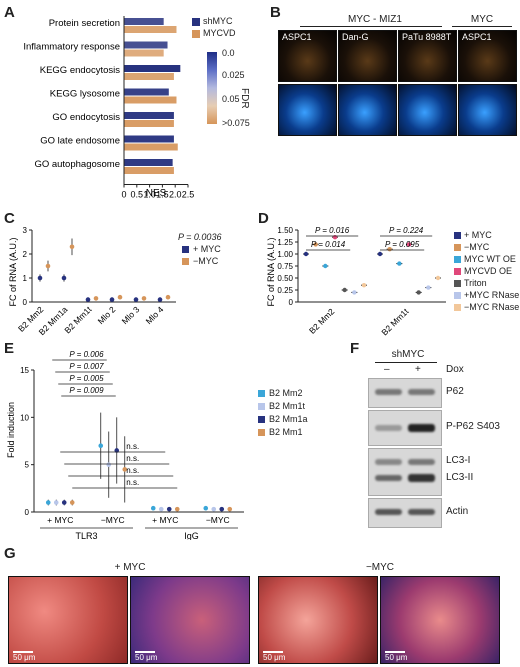  What do you see at coordinates (315, 244) in the screenshot?
I see `d-point-myc` at bounding box center [315, 244].